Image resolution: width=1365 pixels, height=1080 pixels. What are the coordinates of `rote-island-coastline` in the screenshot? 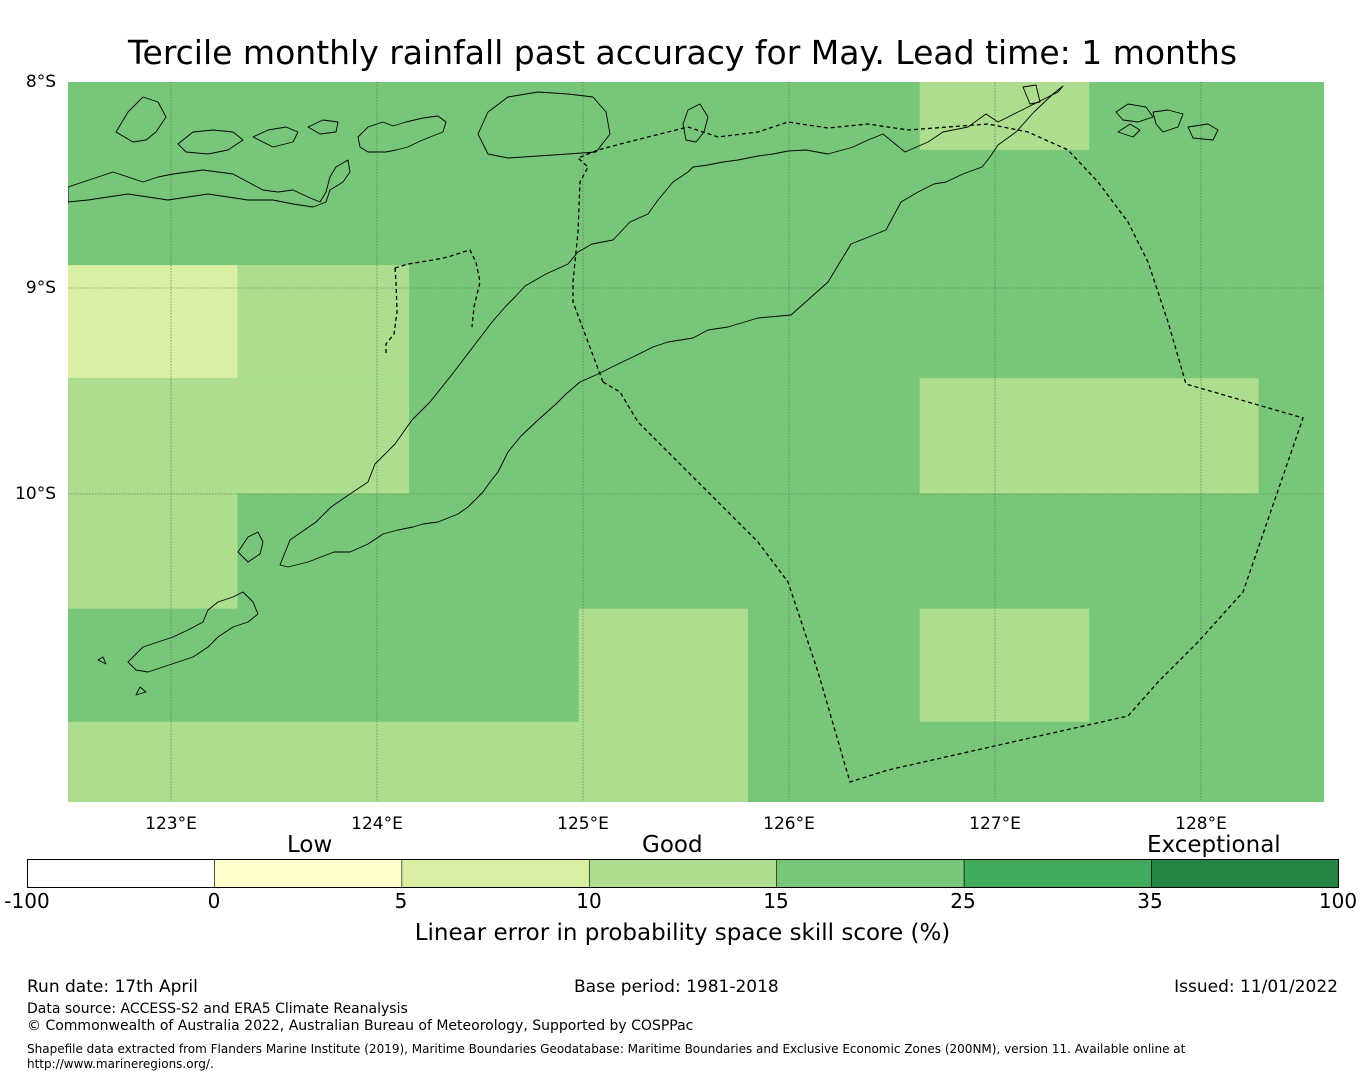 It's located at (250, 547).